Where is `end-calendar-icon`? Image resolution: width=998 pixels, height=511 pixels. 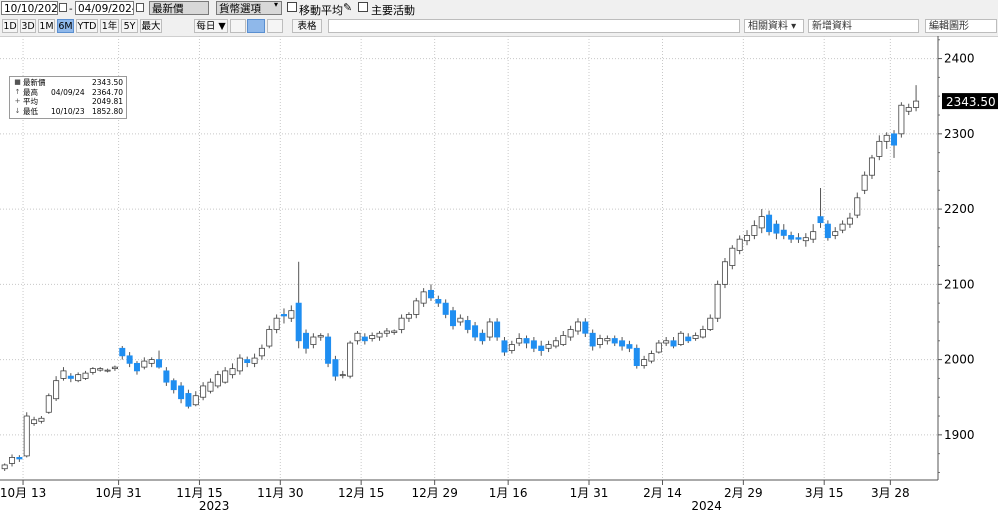 end-calendar-icon is located at coordinates (140, 7).